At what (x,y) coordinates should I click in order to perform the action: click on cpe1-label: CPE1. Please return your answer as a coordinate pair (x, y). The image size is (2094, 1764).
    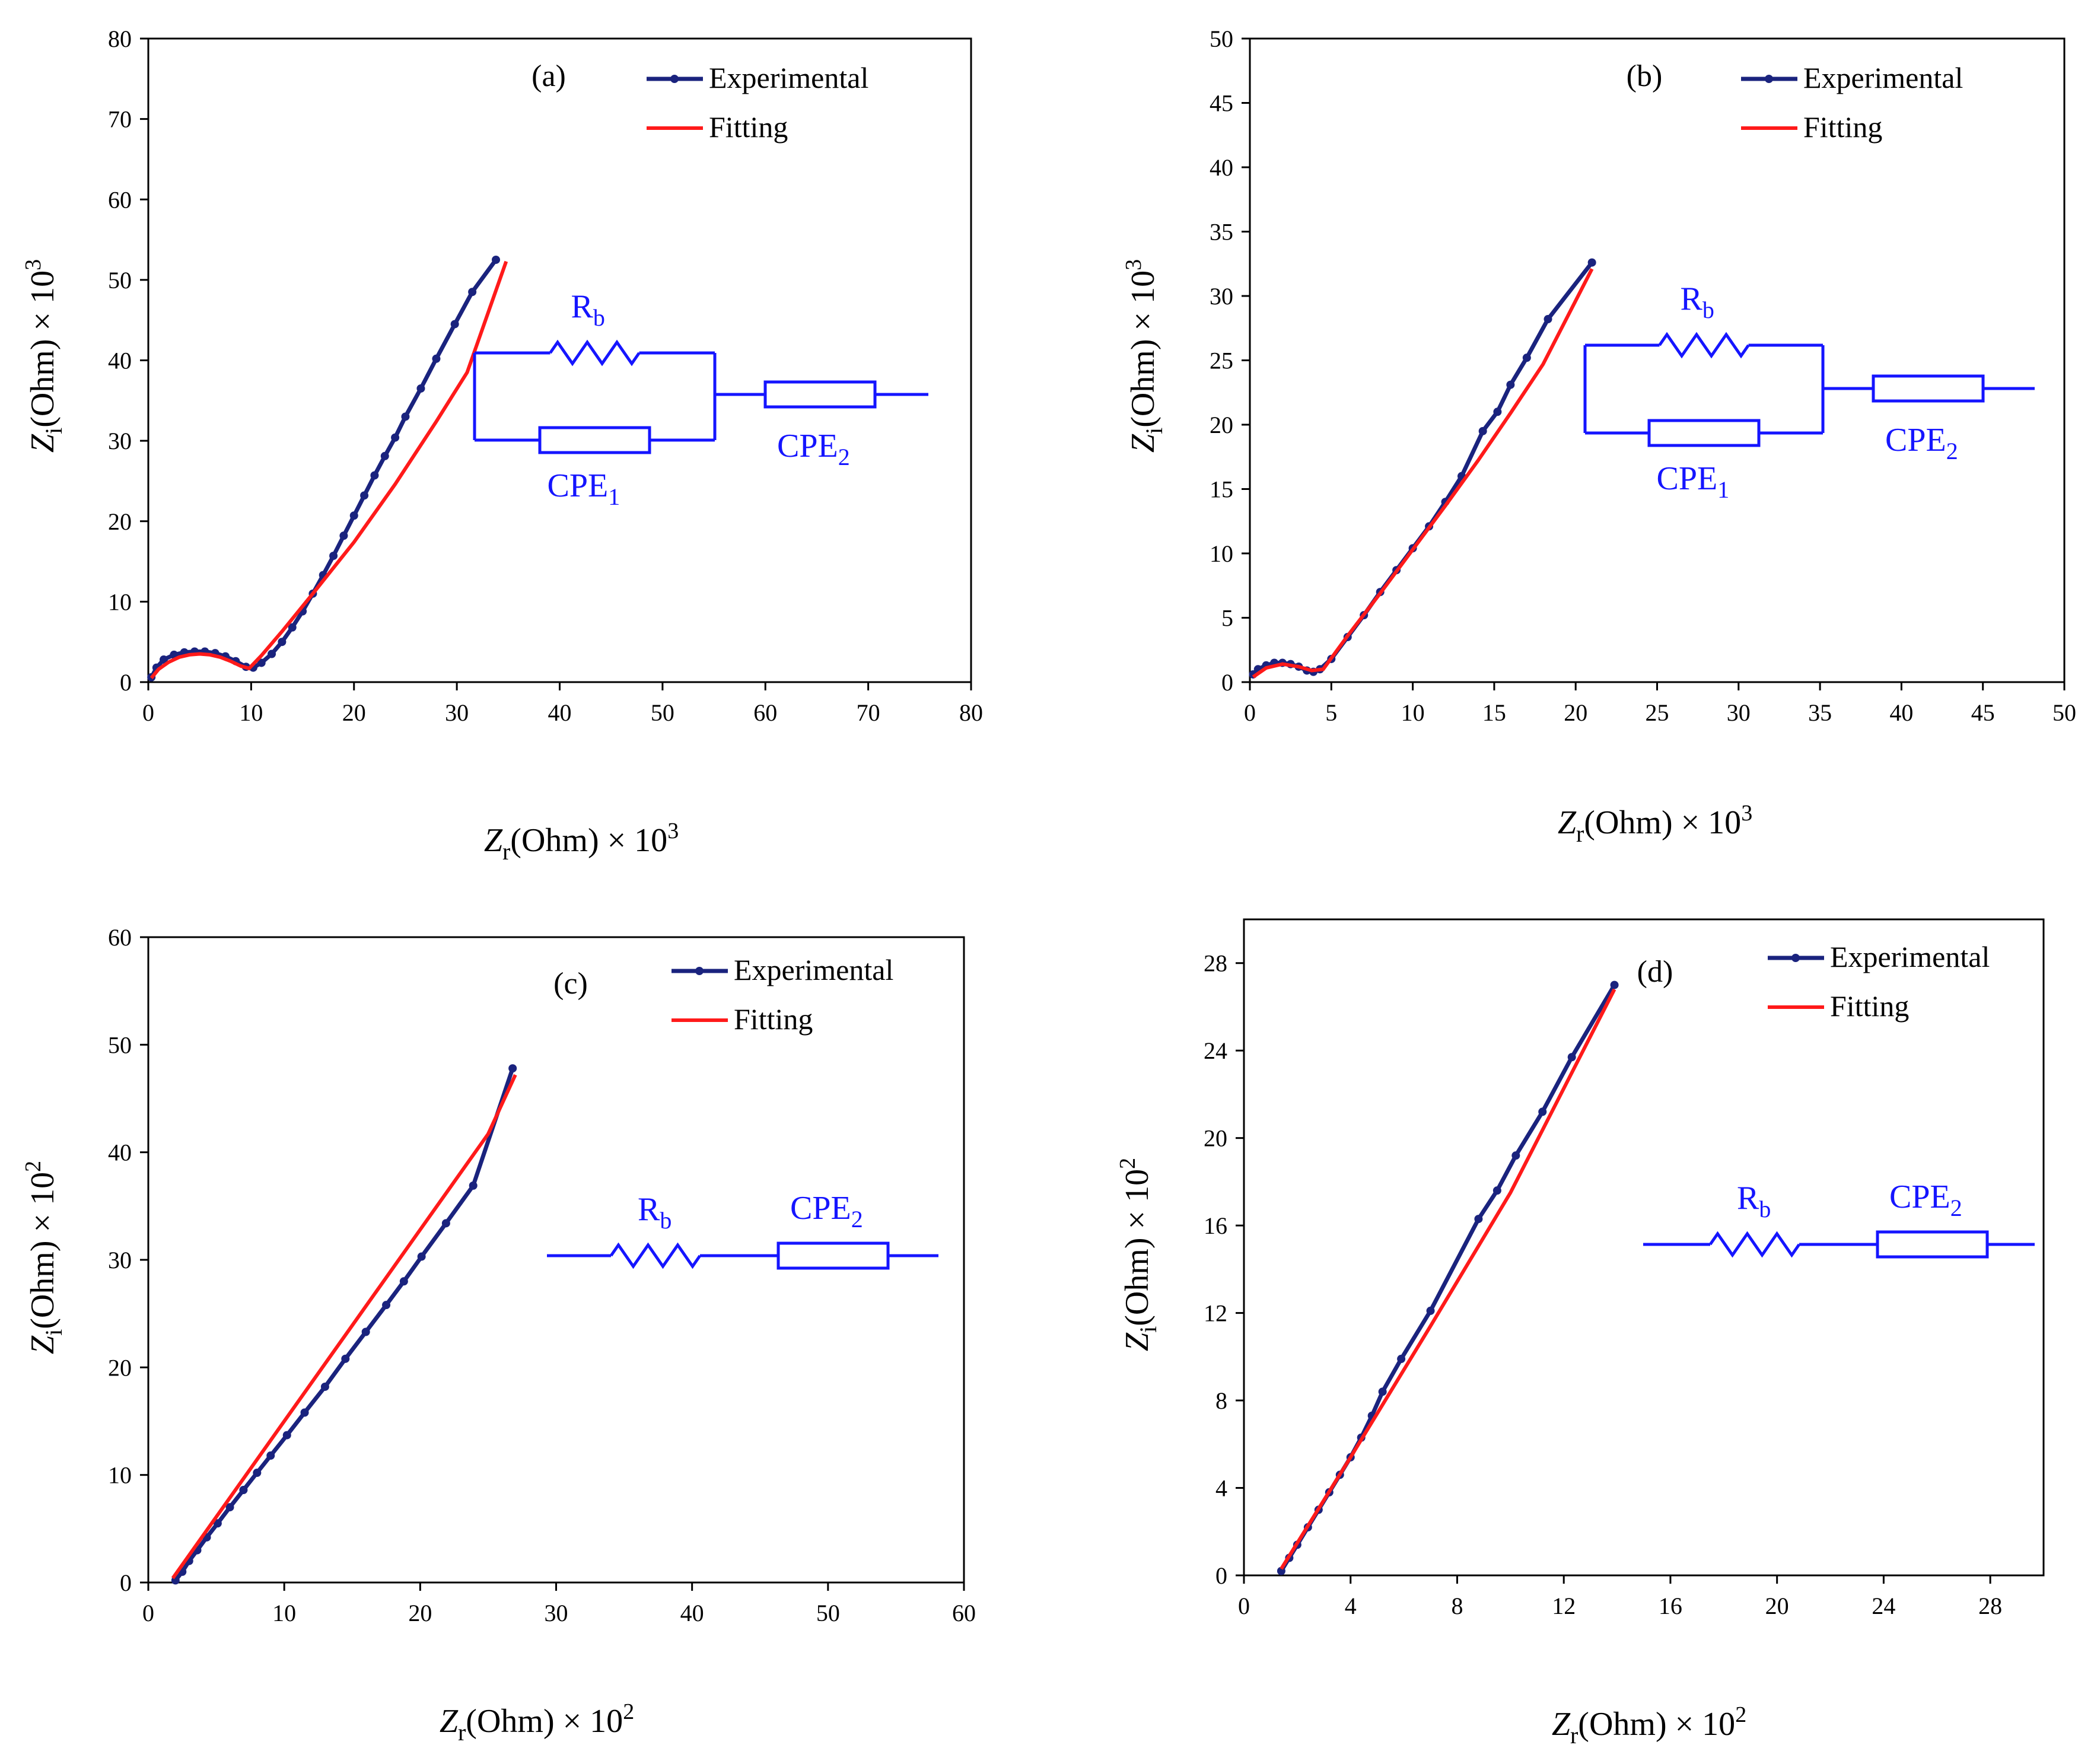
    Looking at the image, I should click on (1693, 481).